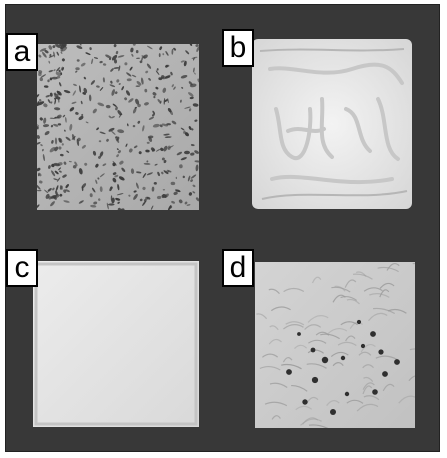 This screenshot has height=458, width=447. Describe the element at coordinates (238, 268) in the screenshot. I see `panel-label-d: d` at that location.